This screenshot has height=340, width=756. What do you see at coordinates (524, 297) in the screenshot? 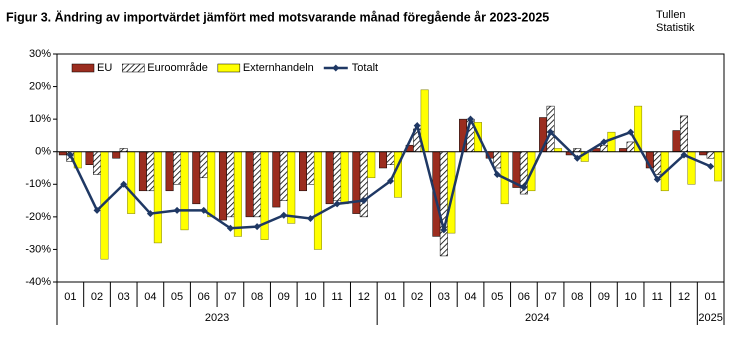
I see `x-tick-label: 06` at bounding box center [524, 297].